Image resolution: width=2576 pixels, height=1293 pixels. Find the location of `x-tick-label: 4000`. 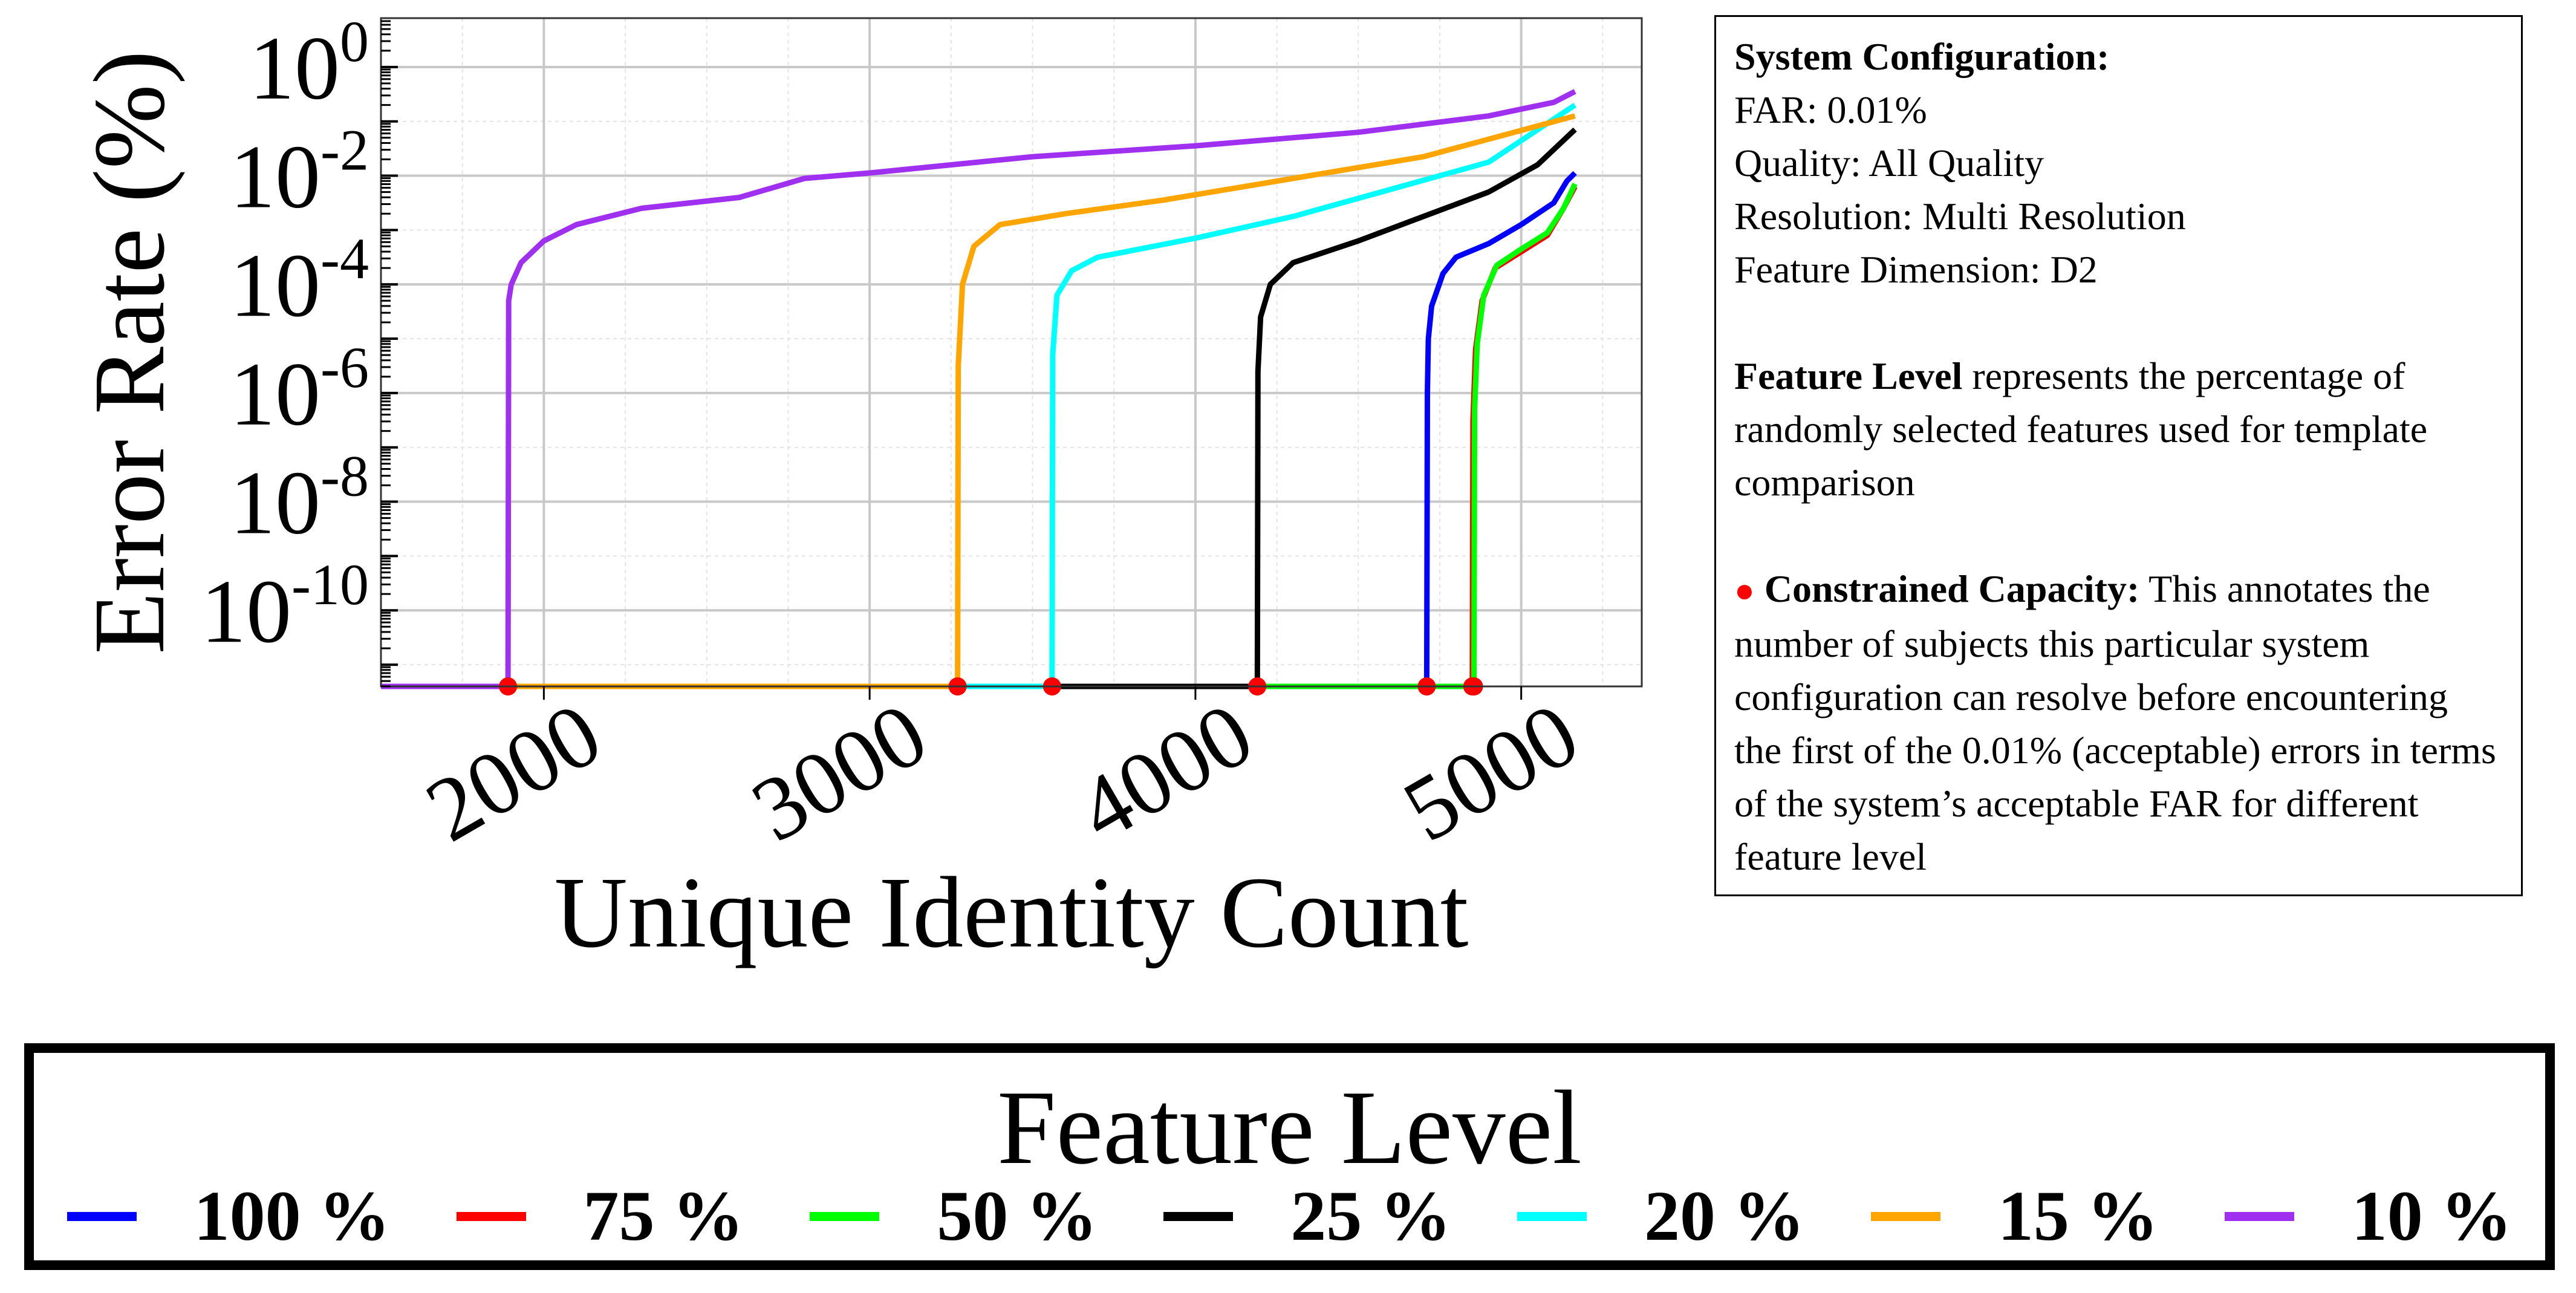

x-tick-label: 4000 is located at coordinates (1165, 772).